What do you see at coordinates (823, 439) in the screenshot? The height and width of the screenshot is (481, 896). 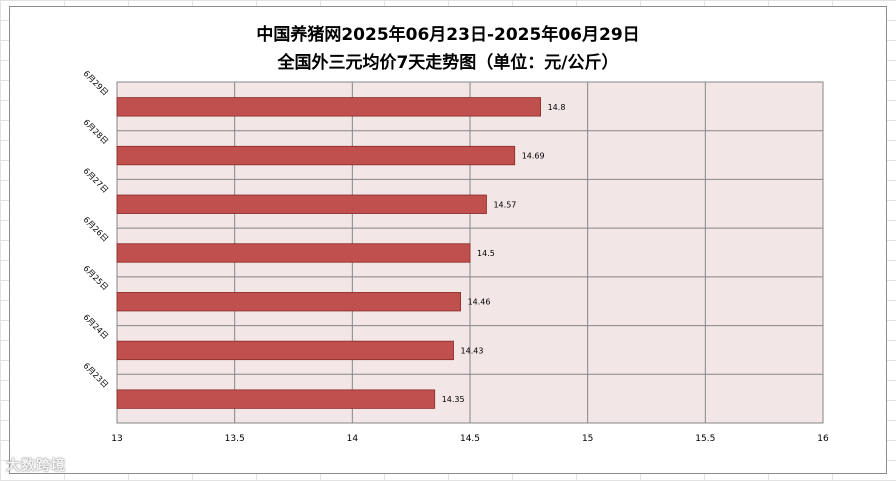 I see `x-tick-label: 16` at bounding box center [823, 439].